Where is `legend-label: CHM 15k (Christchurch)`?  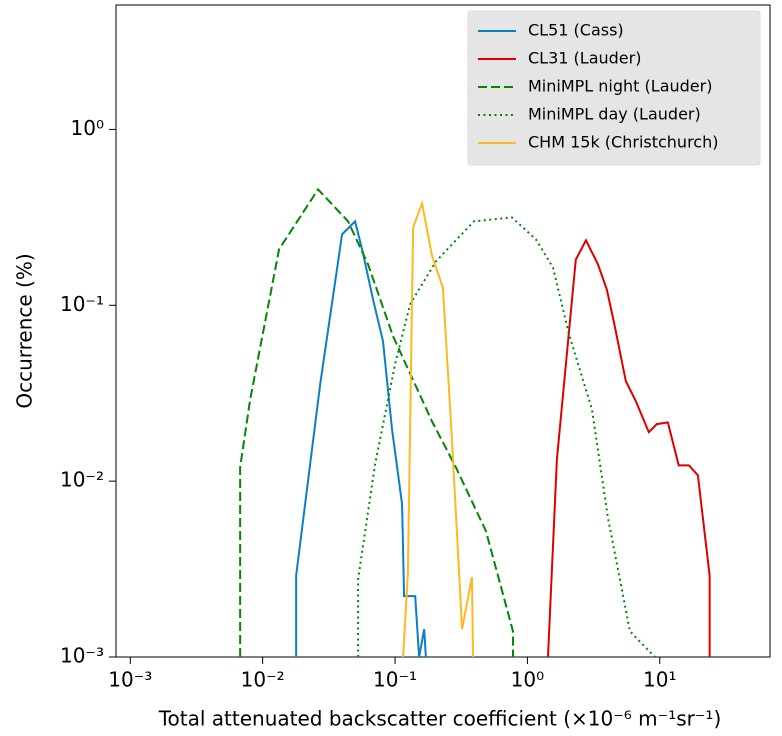
legend-label: CHM 15k (Christchurch) is located at coordinates (623, 142).